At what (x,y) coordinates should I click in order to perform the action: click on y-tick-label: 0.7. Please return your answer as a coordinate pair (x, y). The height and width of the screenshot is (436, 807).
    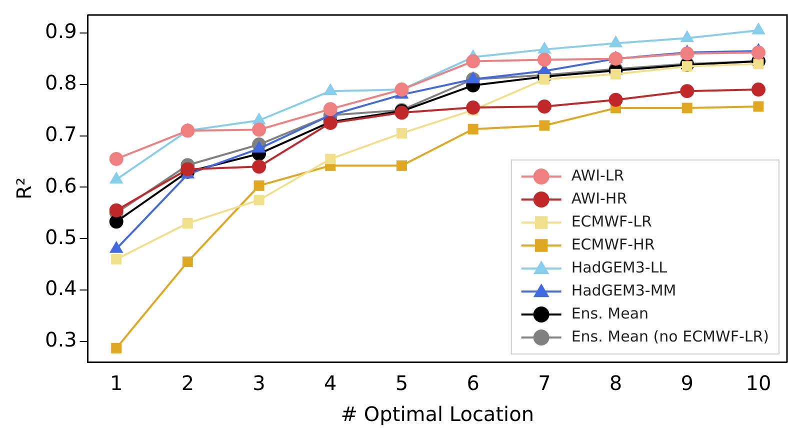
    Looking at the image, I should click on (60, 134).